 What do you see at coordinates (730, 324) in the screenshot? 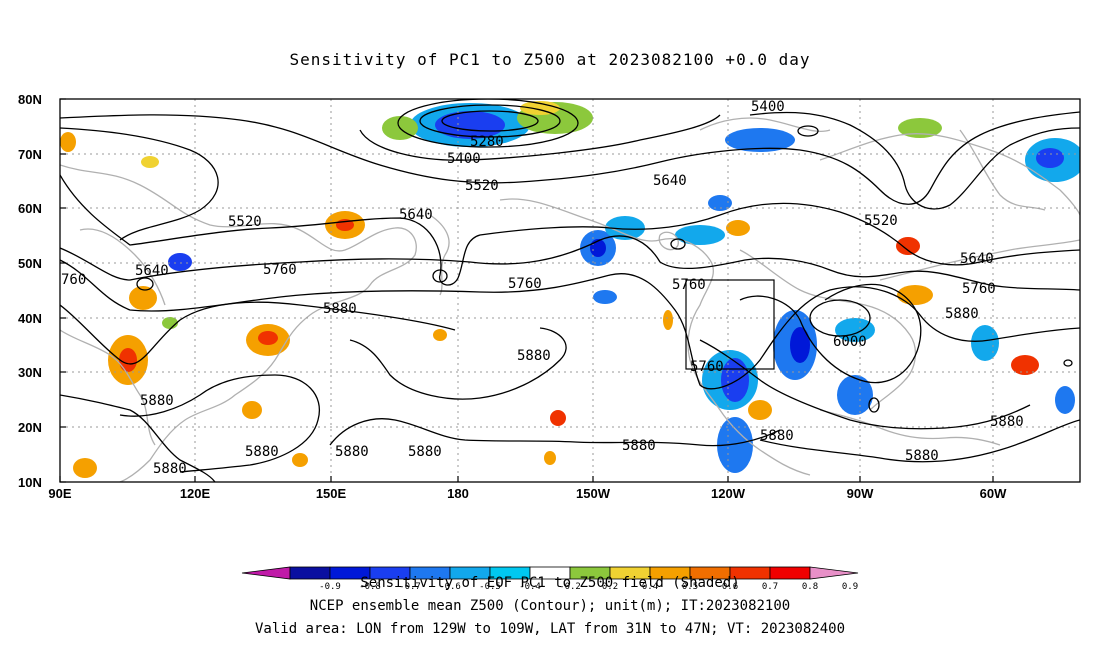
I see `valid-area-box` at bounding box center [730, 324].